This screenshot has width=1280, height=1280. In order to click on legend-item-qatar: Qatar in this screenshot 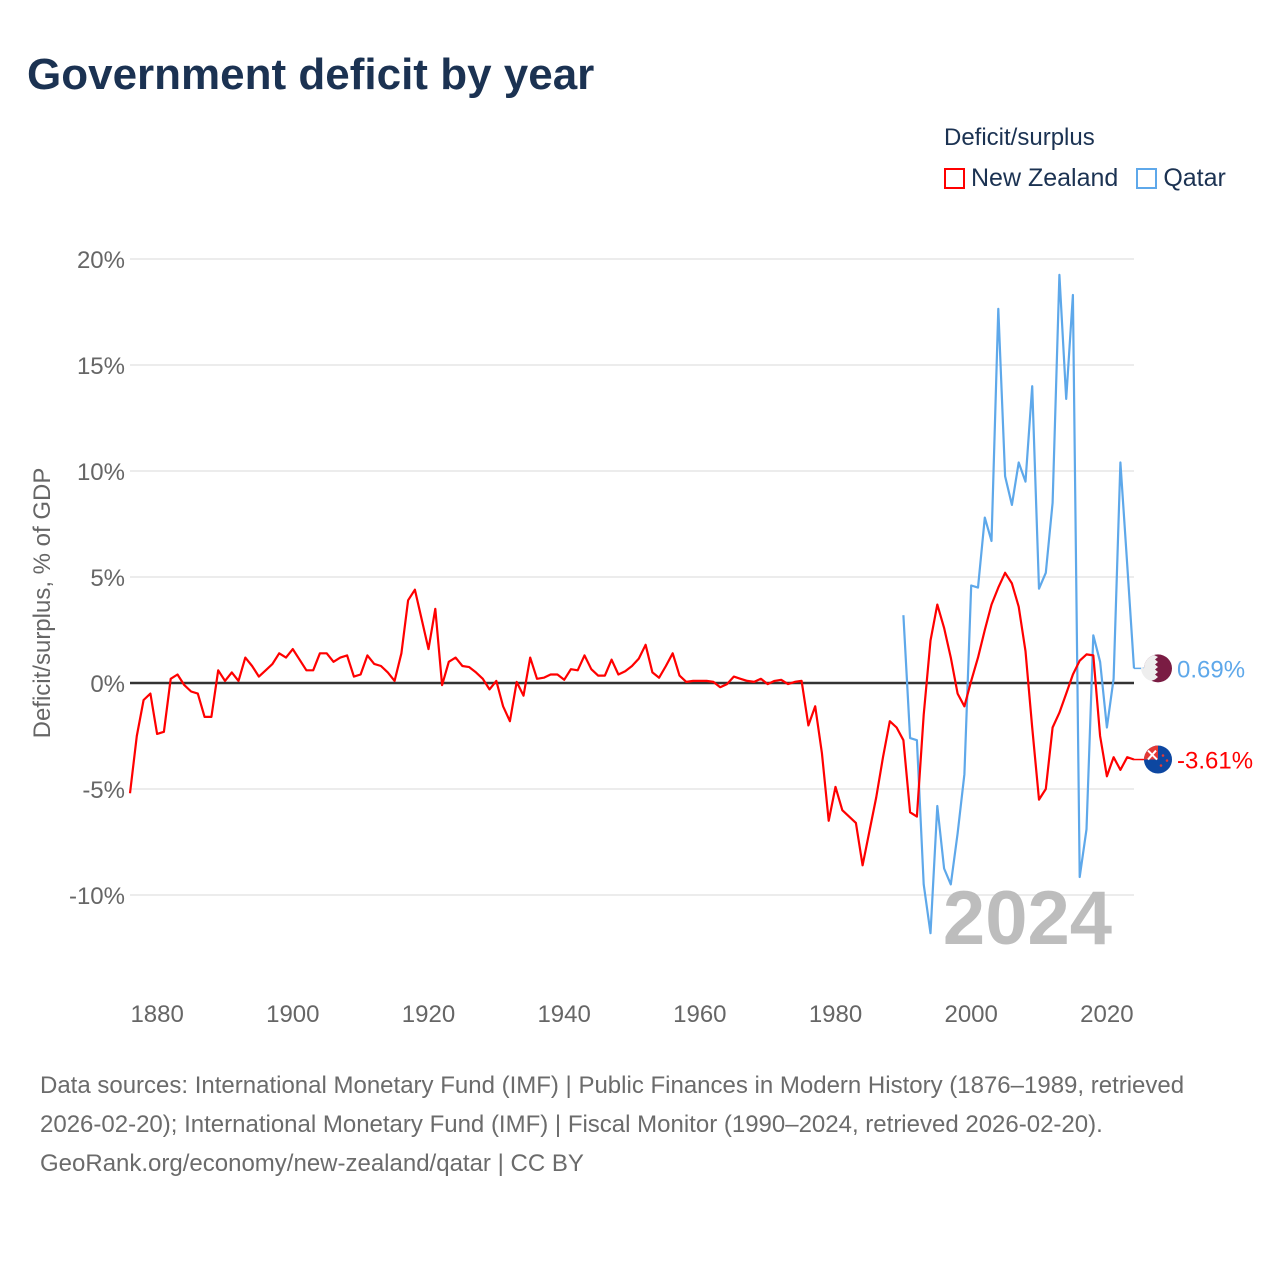, I will do `click(1181, 178)`.